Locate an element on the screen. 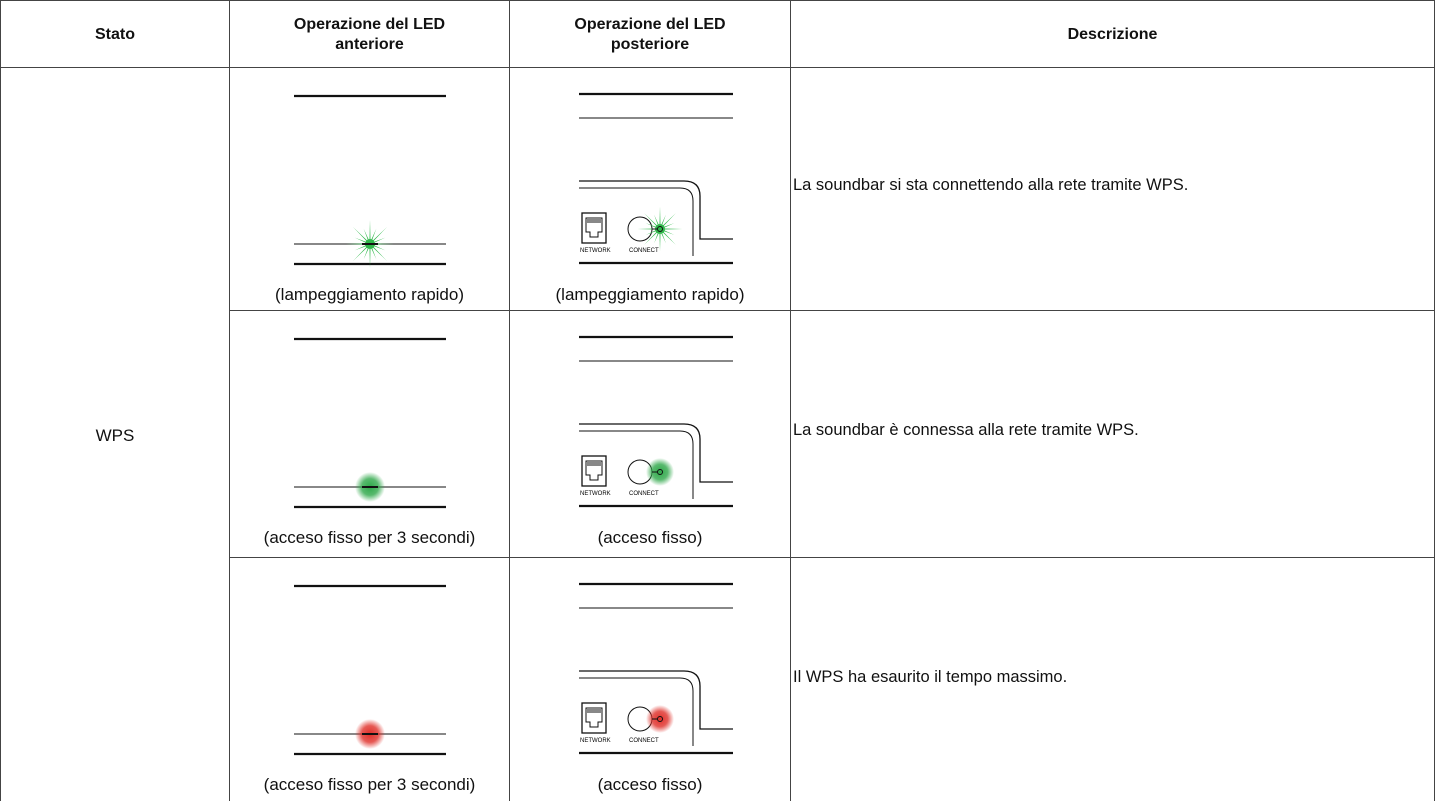 Image resolution: width=1435 pixels, height=801 pixels. led-core is located at coordinates (660, 229).